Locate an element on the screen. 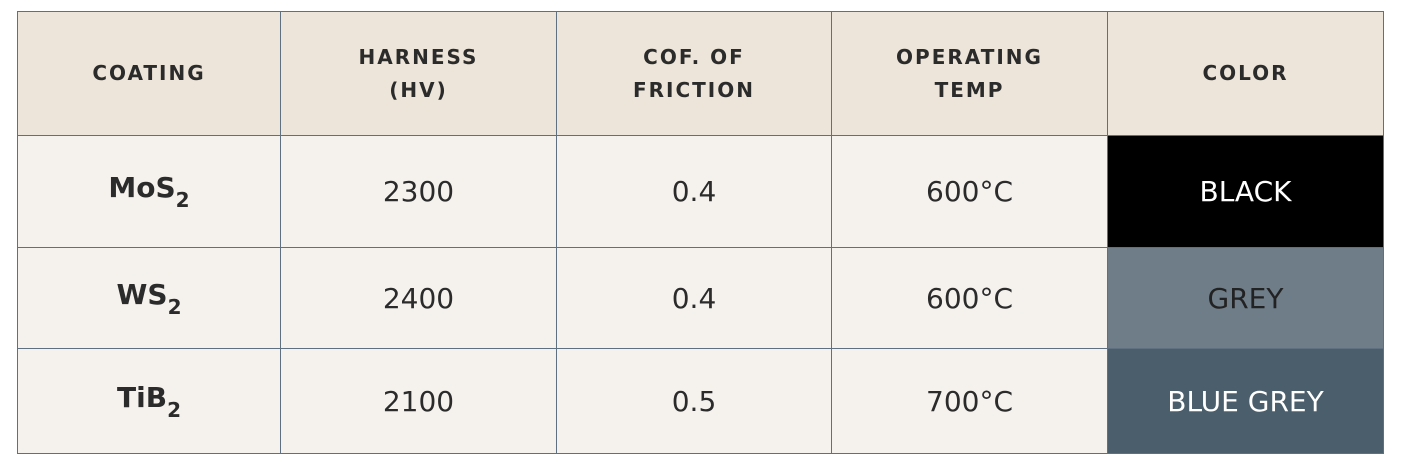 This screenshot has height=462, width=1404. header-text: COATING is located at coordinates (149, 73).